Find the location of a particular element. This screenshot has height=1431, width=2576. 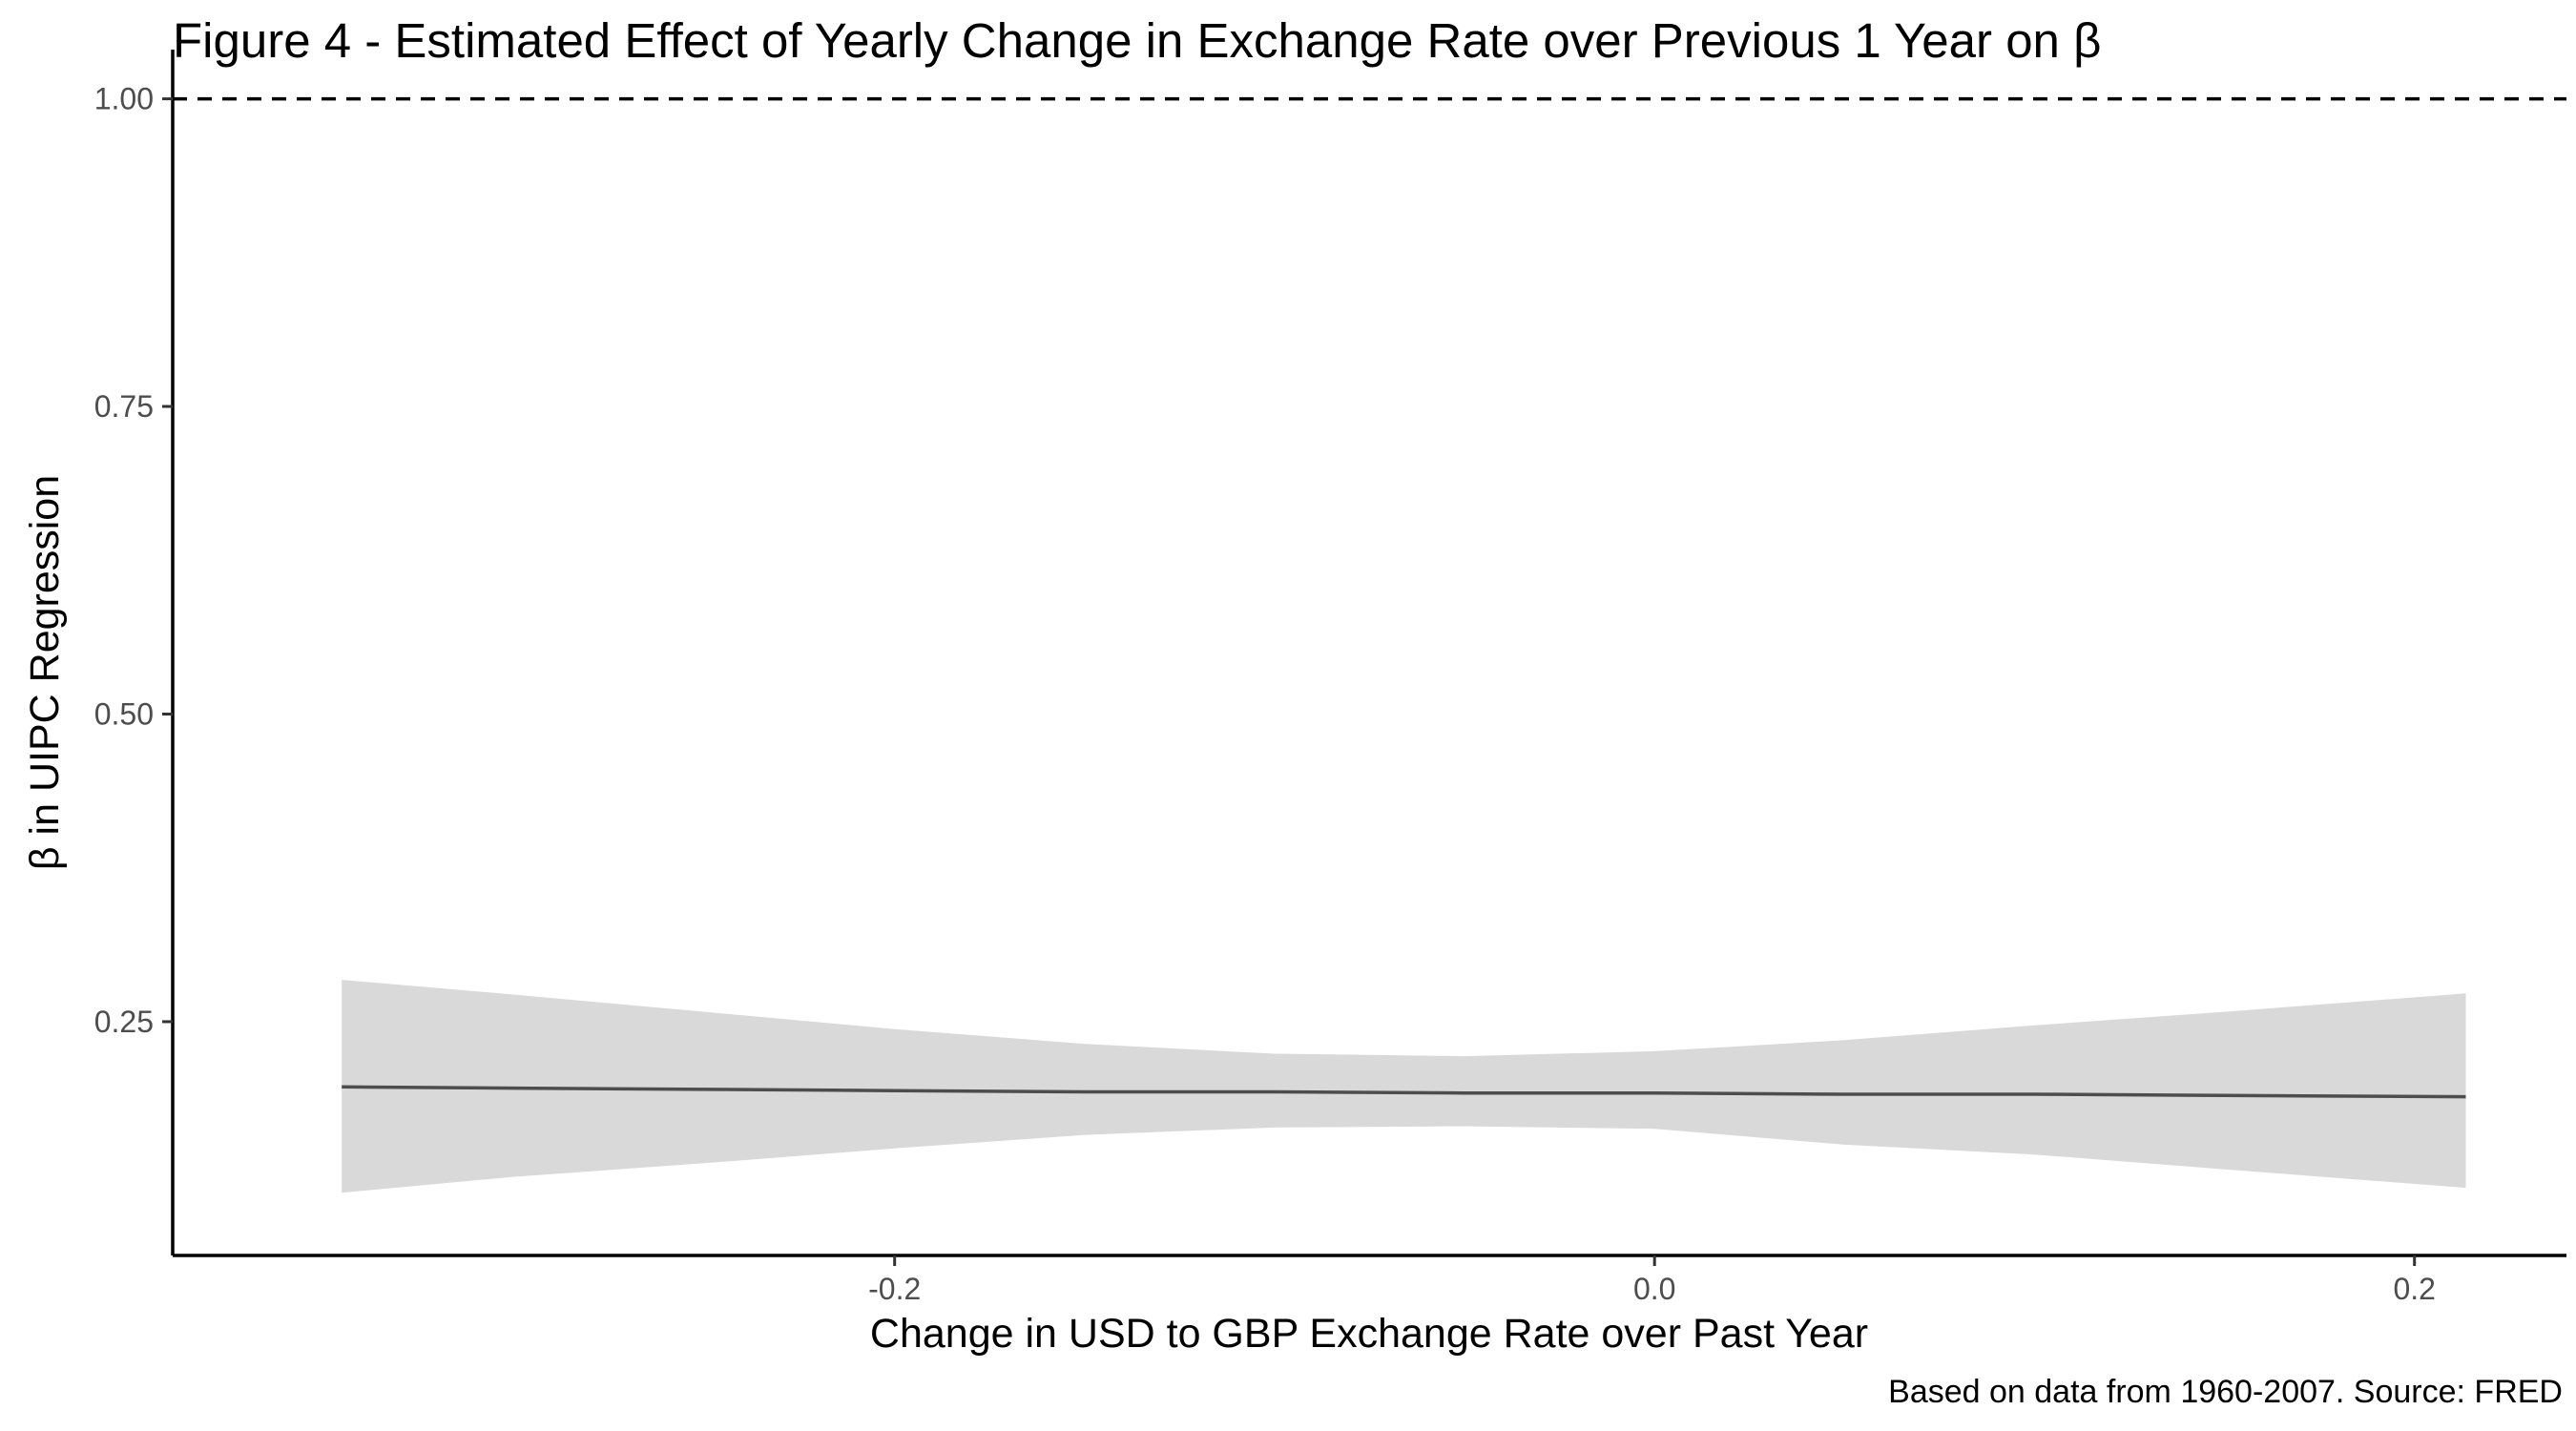

x-tick-label: 0.2 is located at coordinates (2414, 1289).